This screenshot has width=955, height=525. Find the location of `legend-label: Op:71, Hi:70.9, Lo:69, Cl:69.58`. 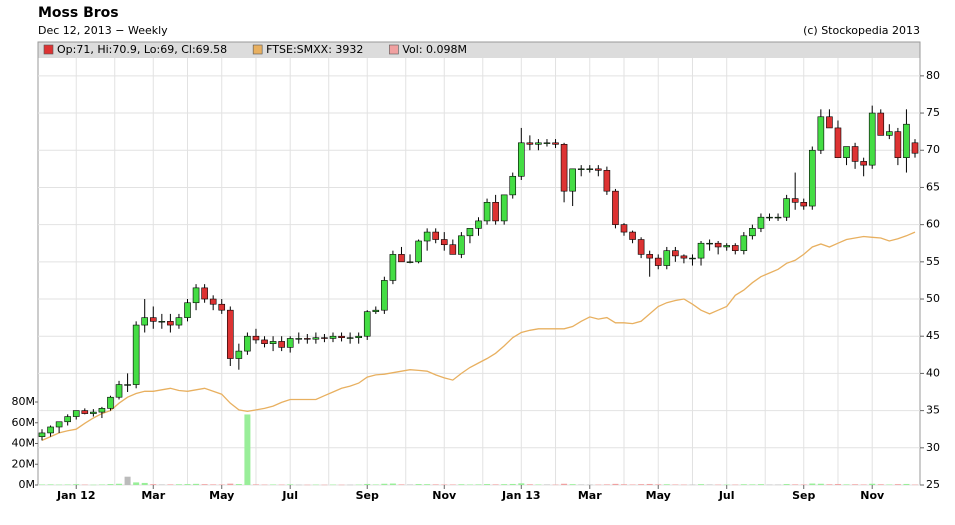

legend-label: Op:71, Hi:70.9, Lo:69, Cl:69.58 is located at coordinates (142, 49).